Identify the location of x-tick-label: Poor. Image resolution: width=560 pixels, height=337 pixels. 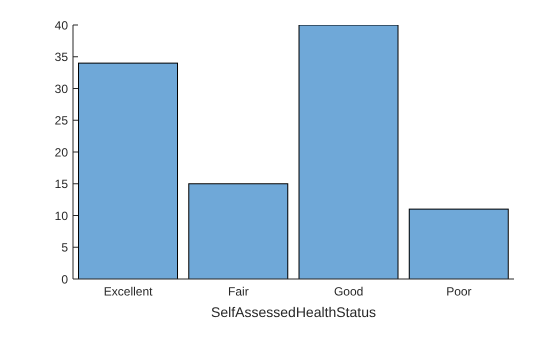
(459, 291).